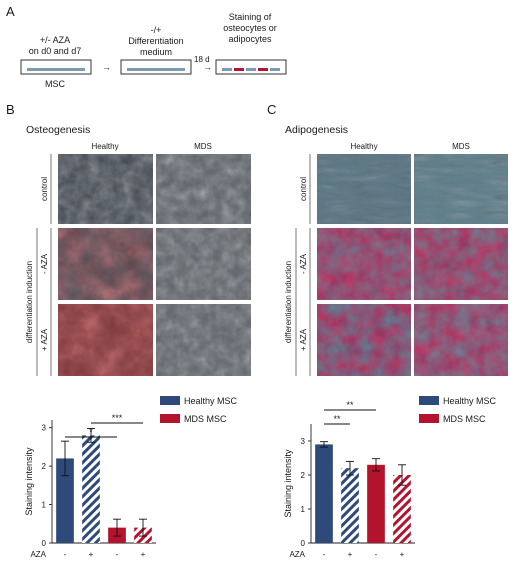  Describe the element at coordinates (44, 543) in the screenshot. I see `osteo-ytick-label: 0` at that location.